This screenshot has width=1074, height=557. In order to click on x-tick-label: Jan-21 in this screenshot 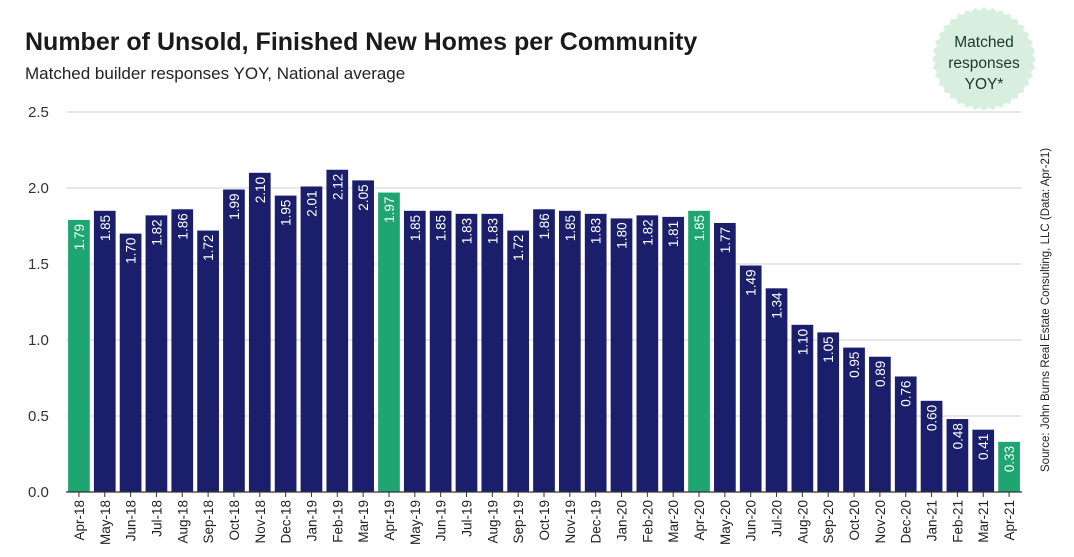, I will do `click(932, 520)`.